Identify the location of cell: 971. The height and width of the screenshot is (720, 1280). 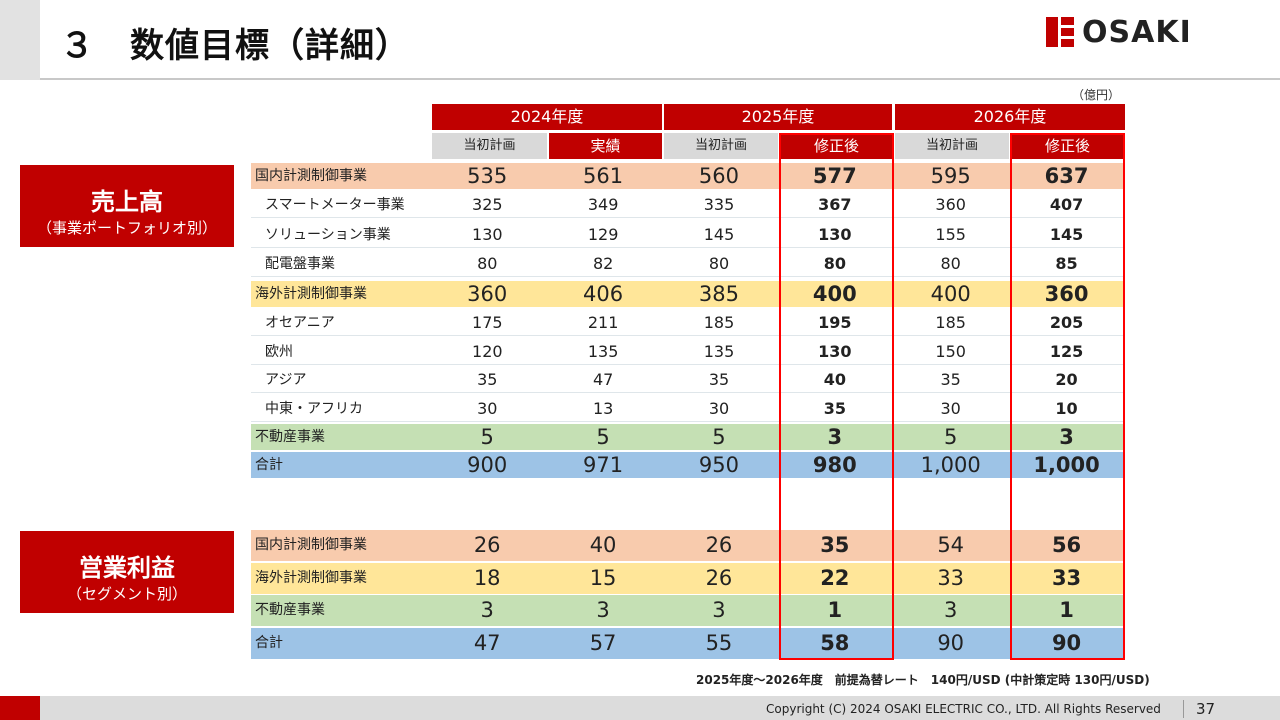
(603, 465).